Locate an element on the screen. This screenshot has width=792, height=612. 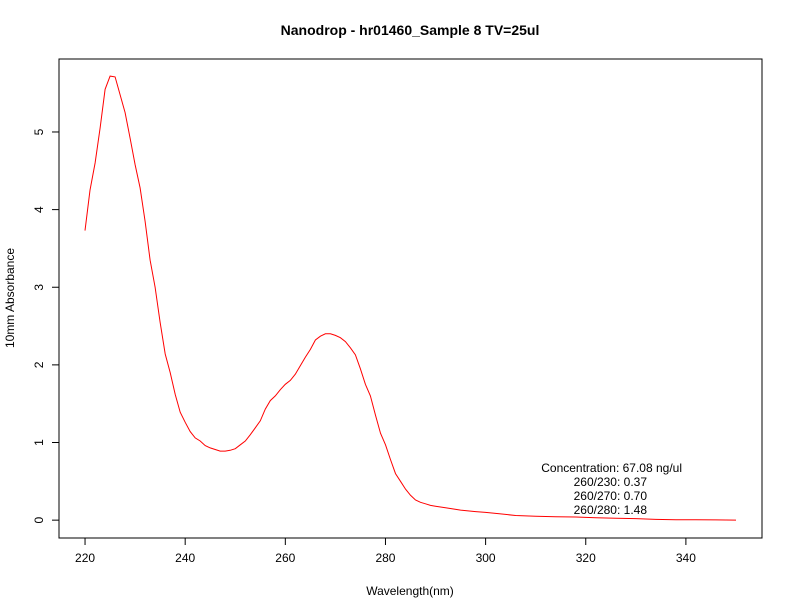
x-tick-label: 220 is located at coordinates (85, 558).